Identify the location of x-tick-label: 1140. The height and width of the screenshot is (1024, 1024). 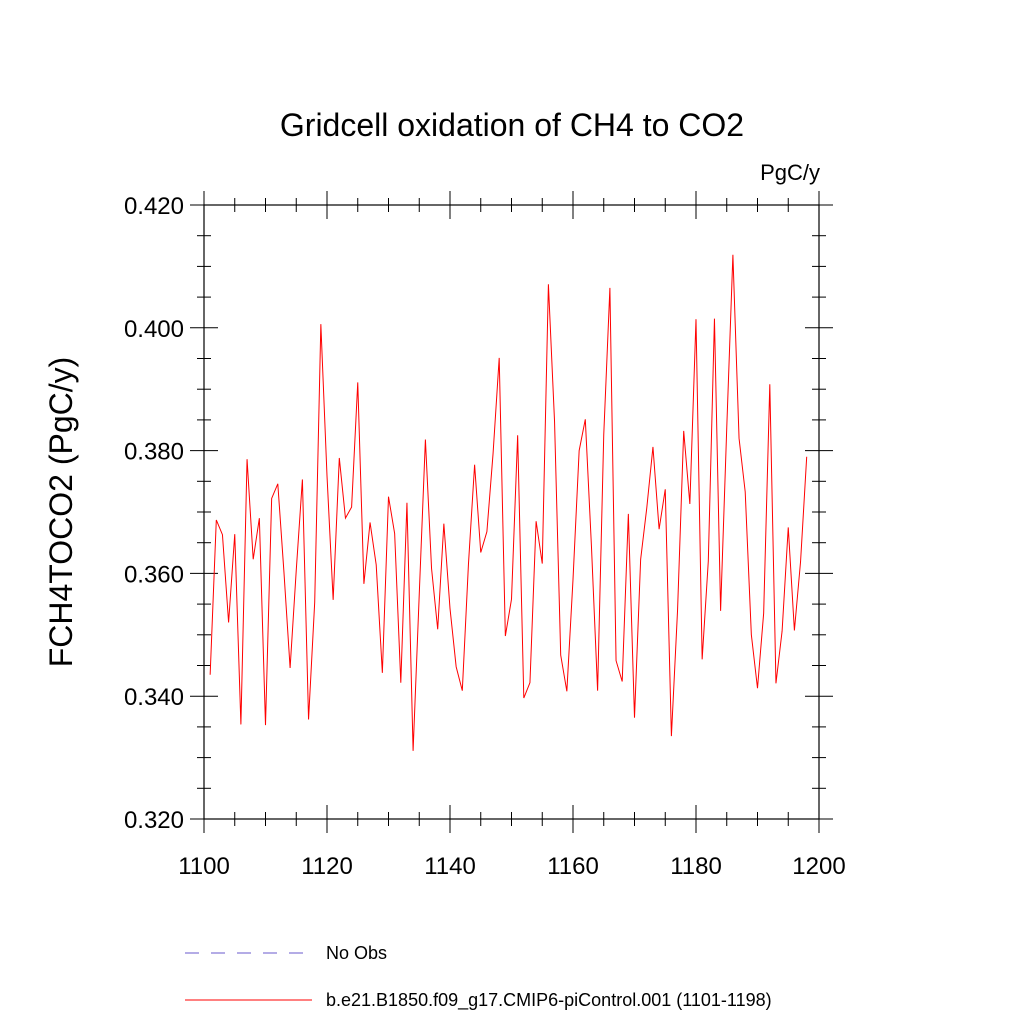
(450, 866).